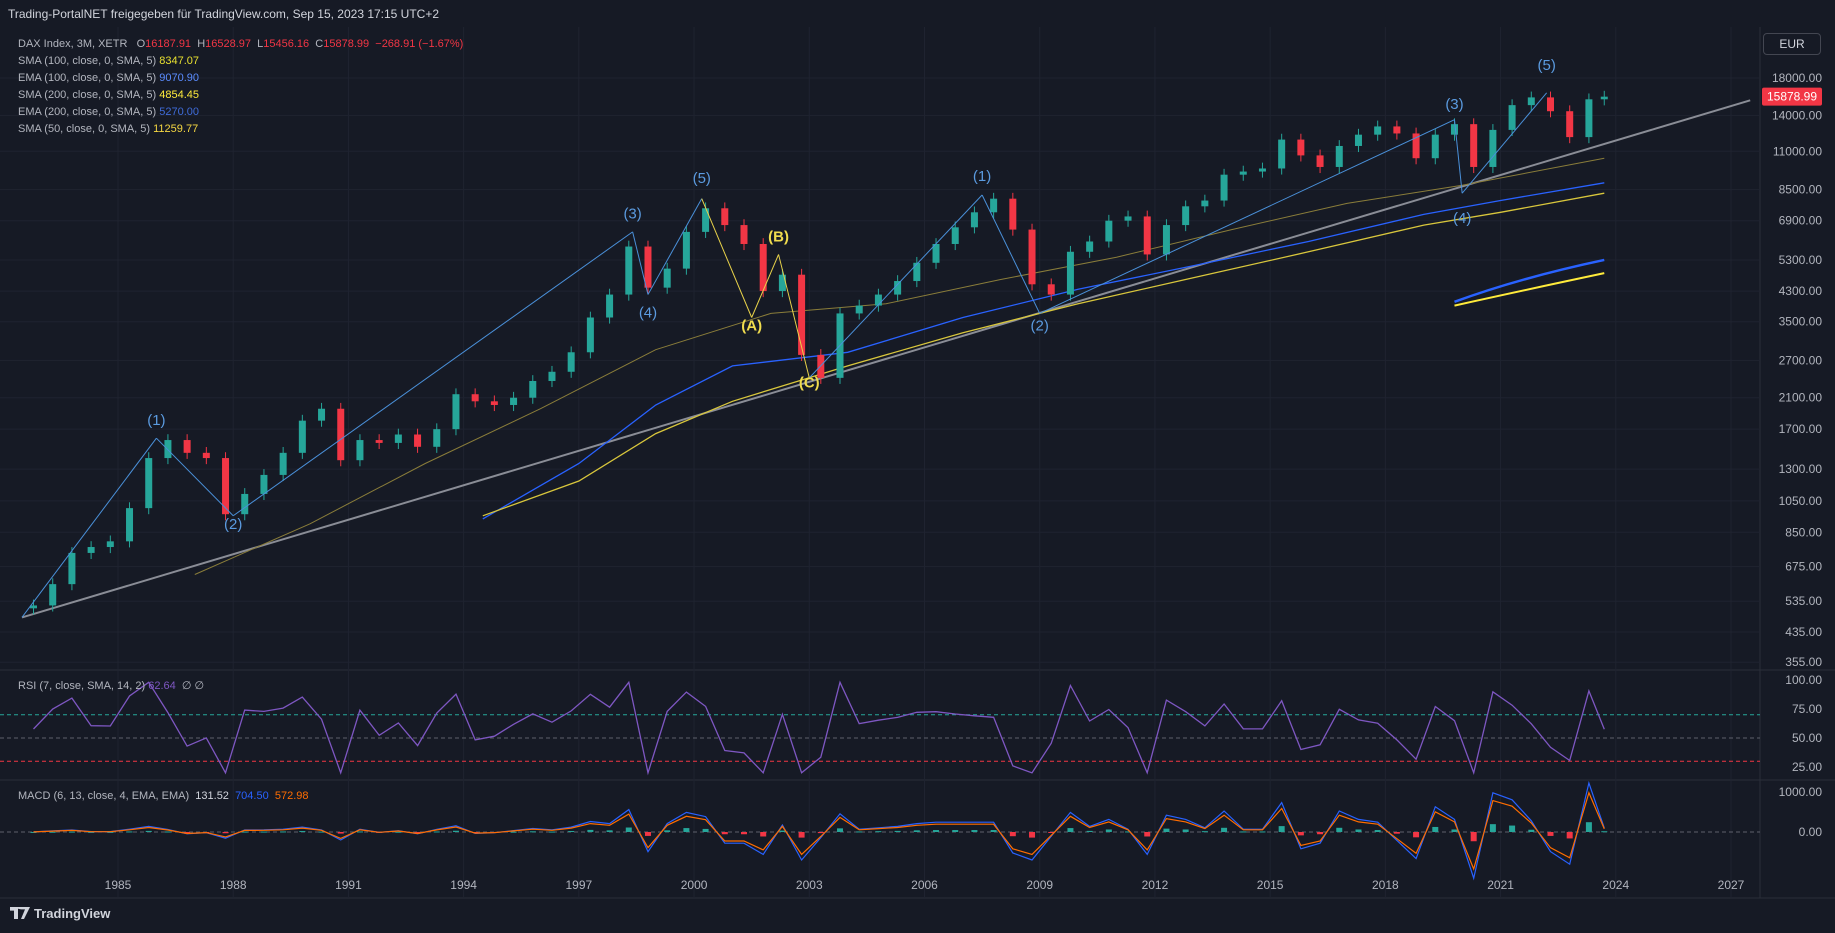  What do you see at coordinates (1792, 97) in the screenshot?
I see `last-price-label: 15878.99` at bounding box center [1792, 97].